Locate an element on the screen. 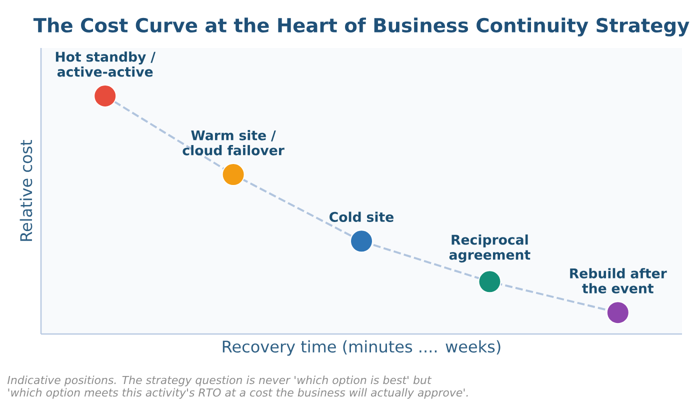  y-axis-title: Relative cost is located at coordinates (26, 190).